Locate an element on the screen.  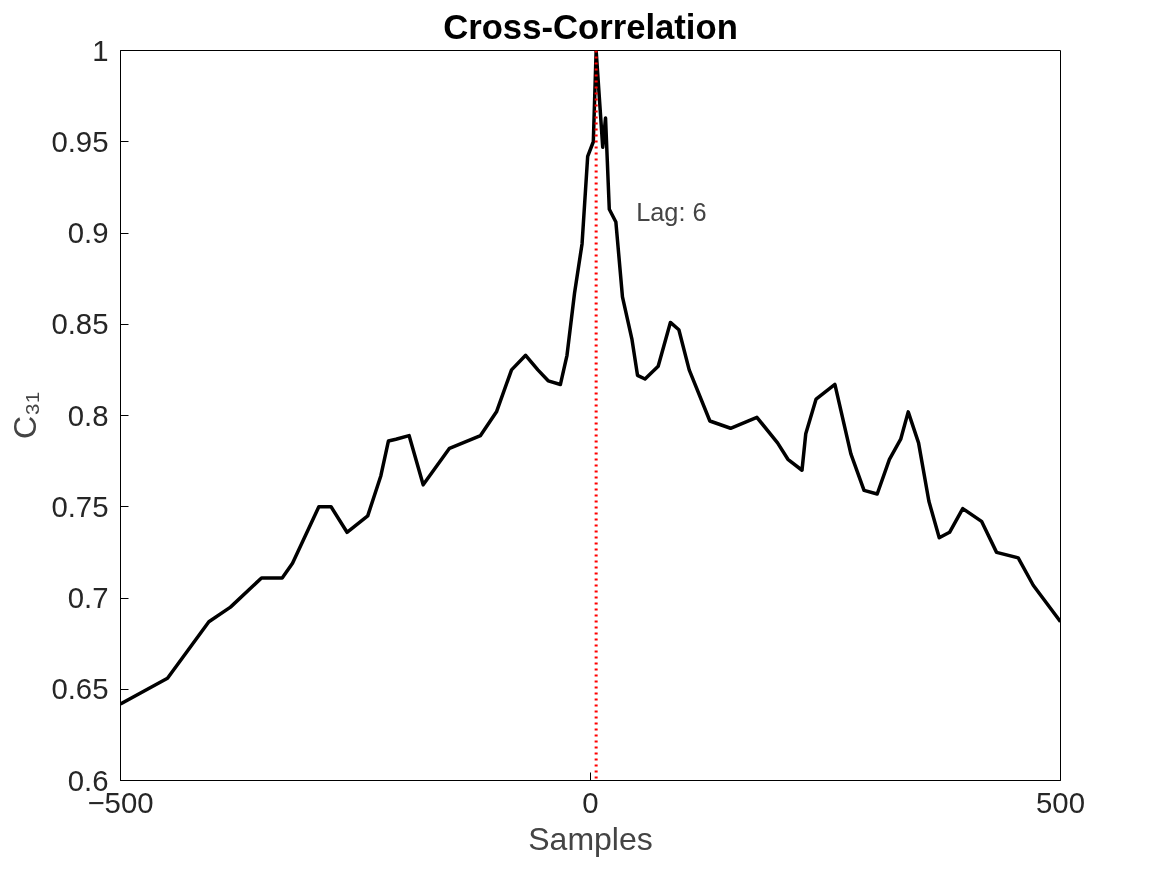
y-tick-label: 1 is located at coordinates (100, 50).